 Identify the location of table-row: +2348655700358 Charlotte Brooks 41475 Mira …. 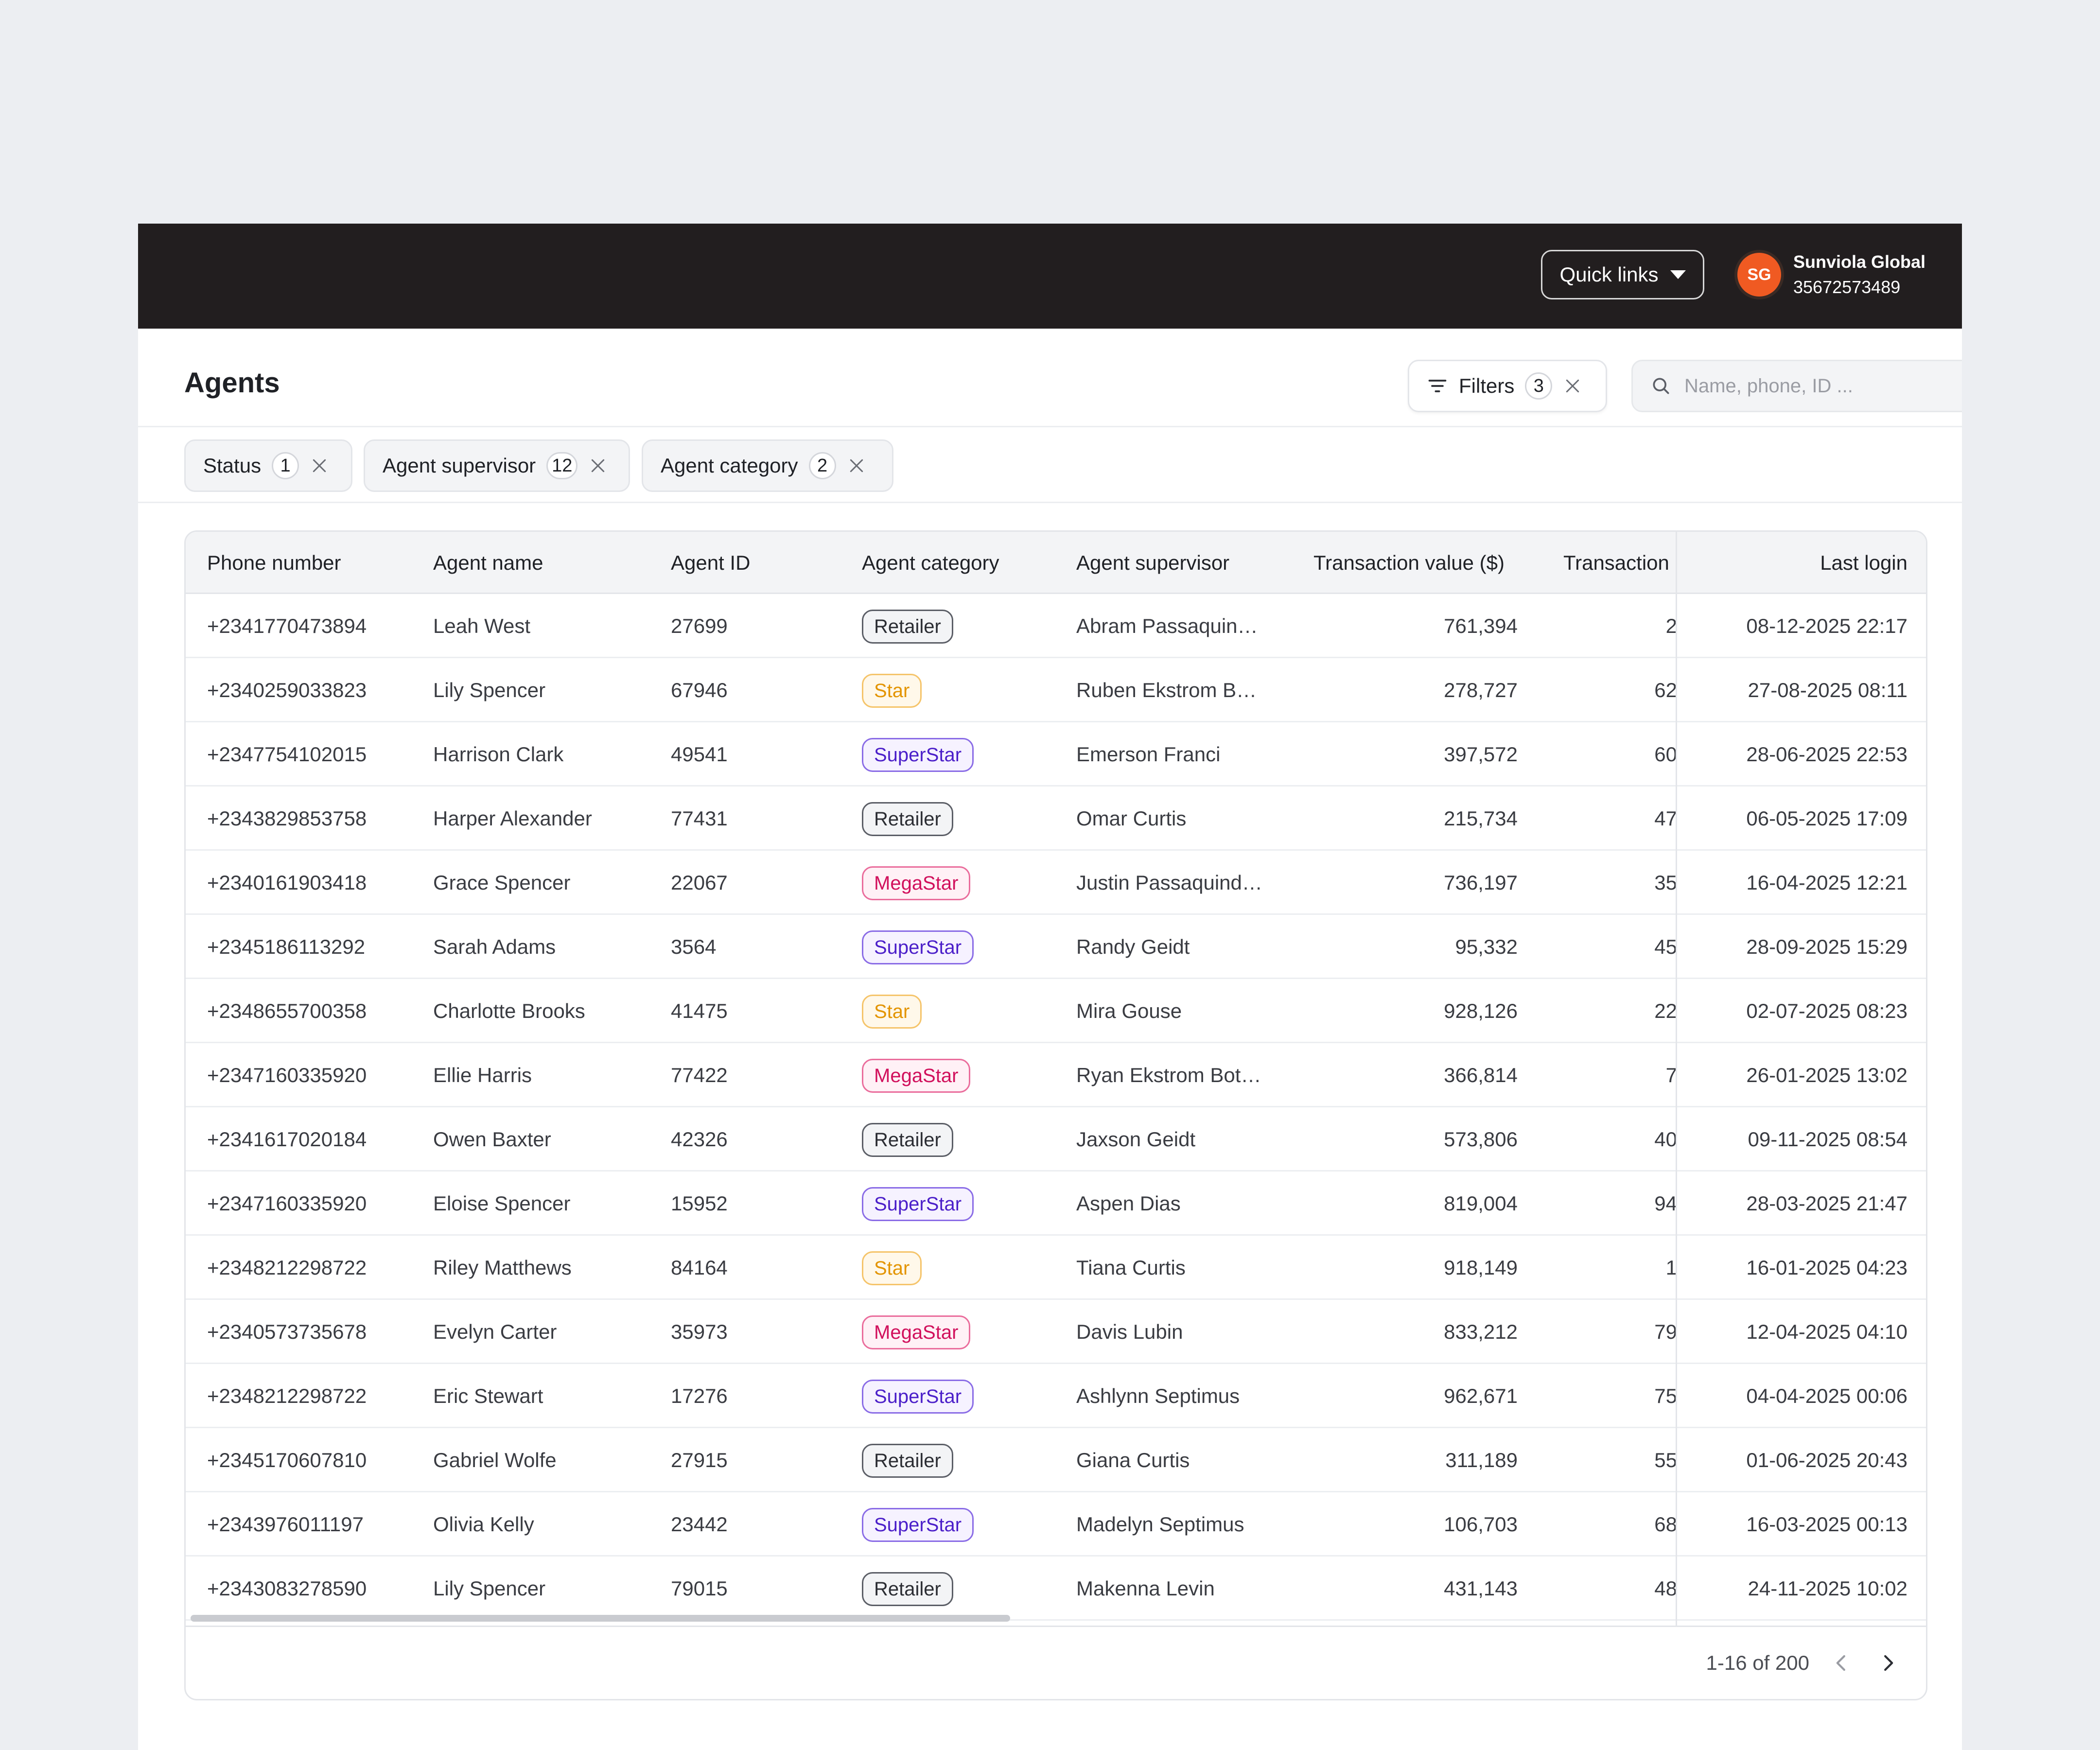
(1056, 1011).